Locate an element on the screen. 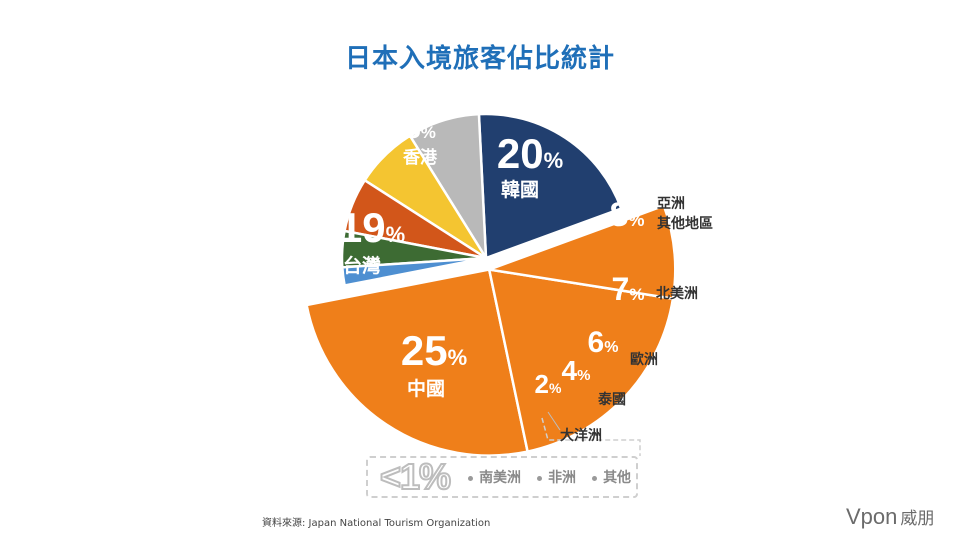 This screenshot has height=540, width=960. minor-item-label: 南美洲 is located at coordinates (500, 478).